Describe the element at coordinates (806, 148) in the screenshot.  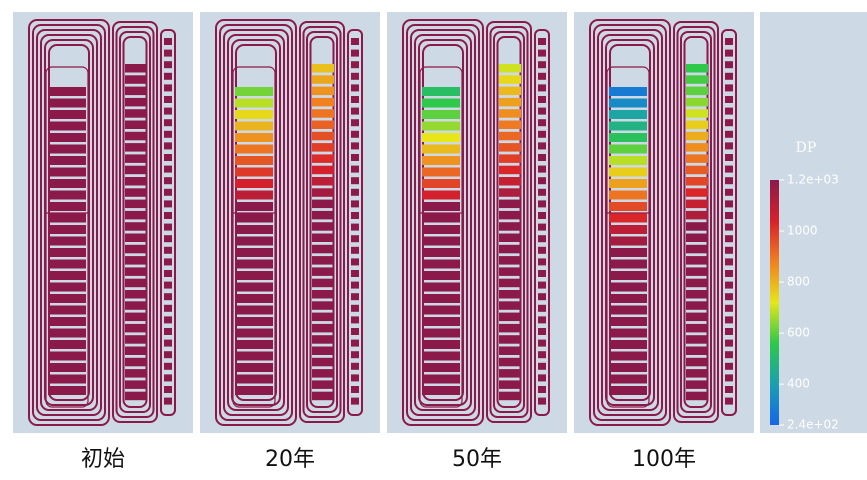
I see `colorbar-title: DP` at that location.